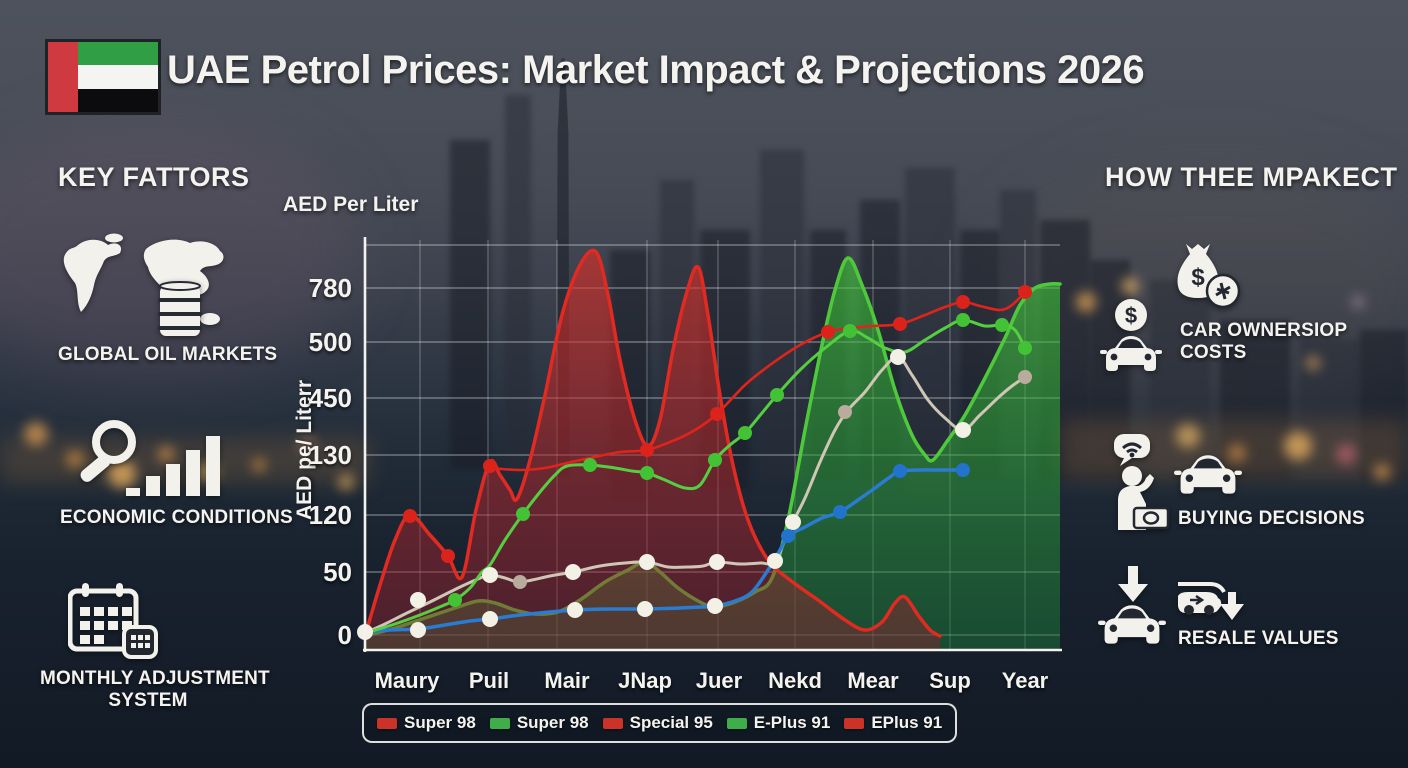 This screenshot has height=768, width=1408. Describe the element at coordinates (114, 621) in the screenshot. I see `calendar-icon` at that location.